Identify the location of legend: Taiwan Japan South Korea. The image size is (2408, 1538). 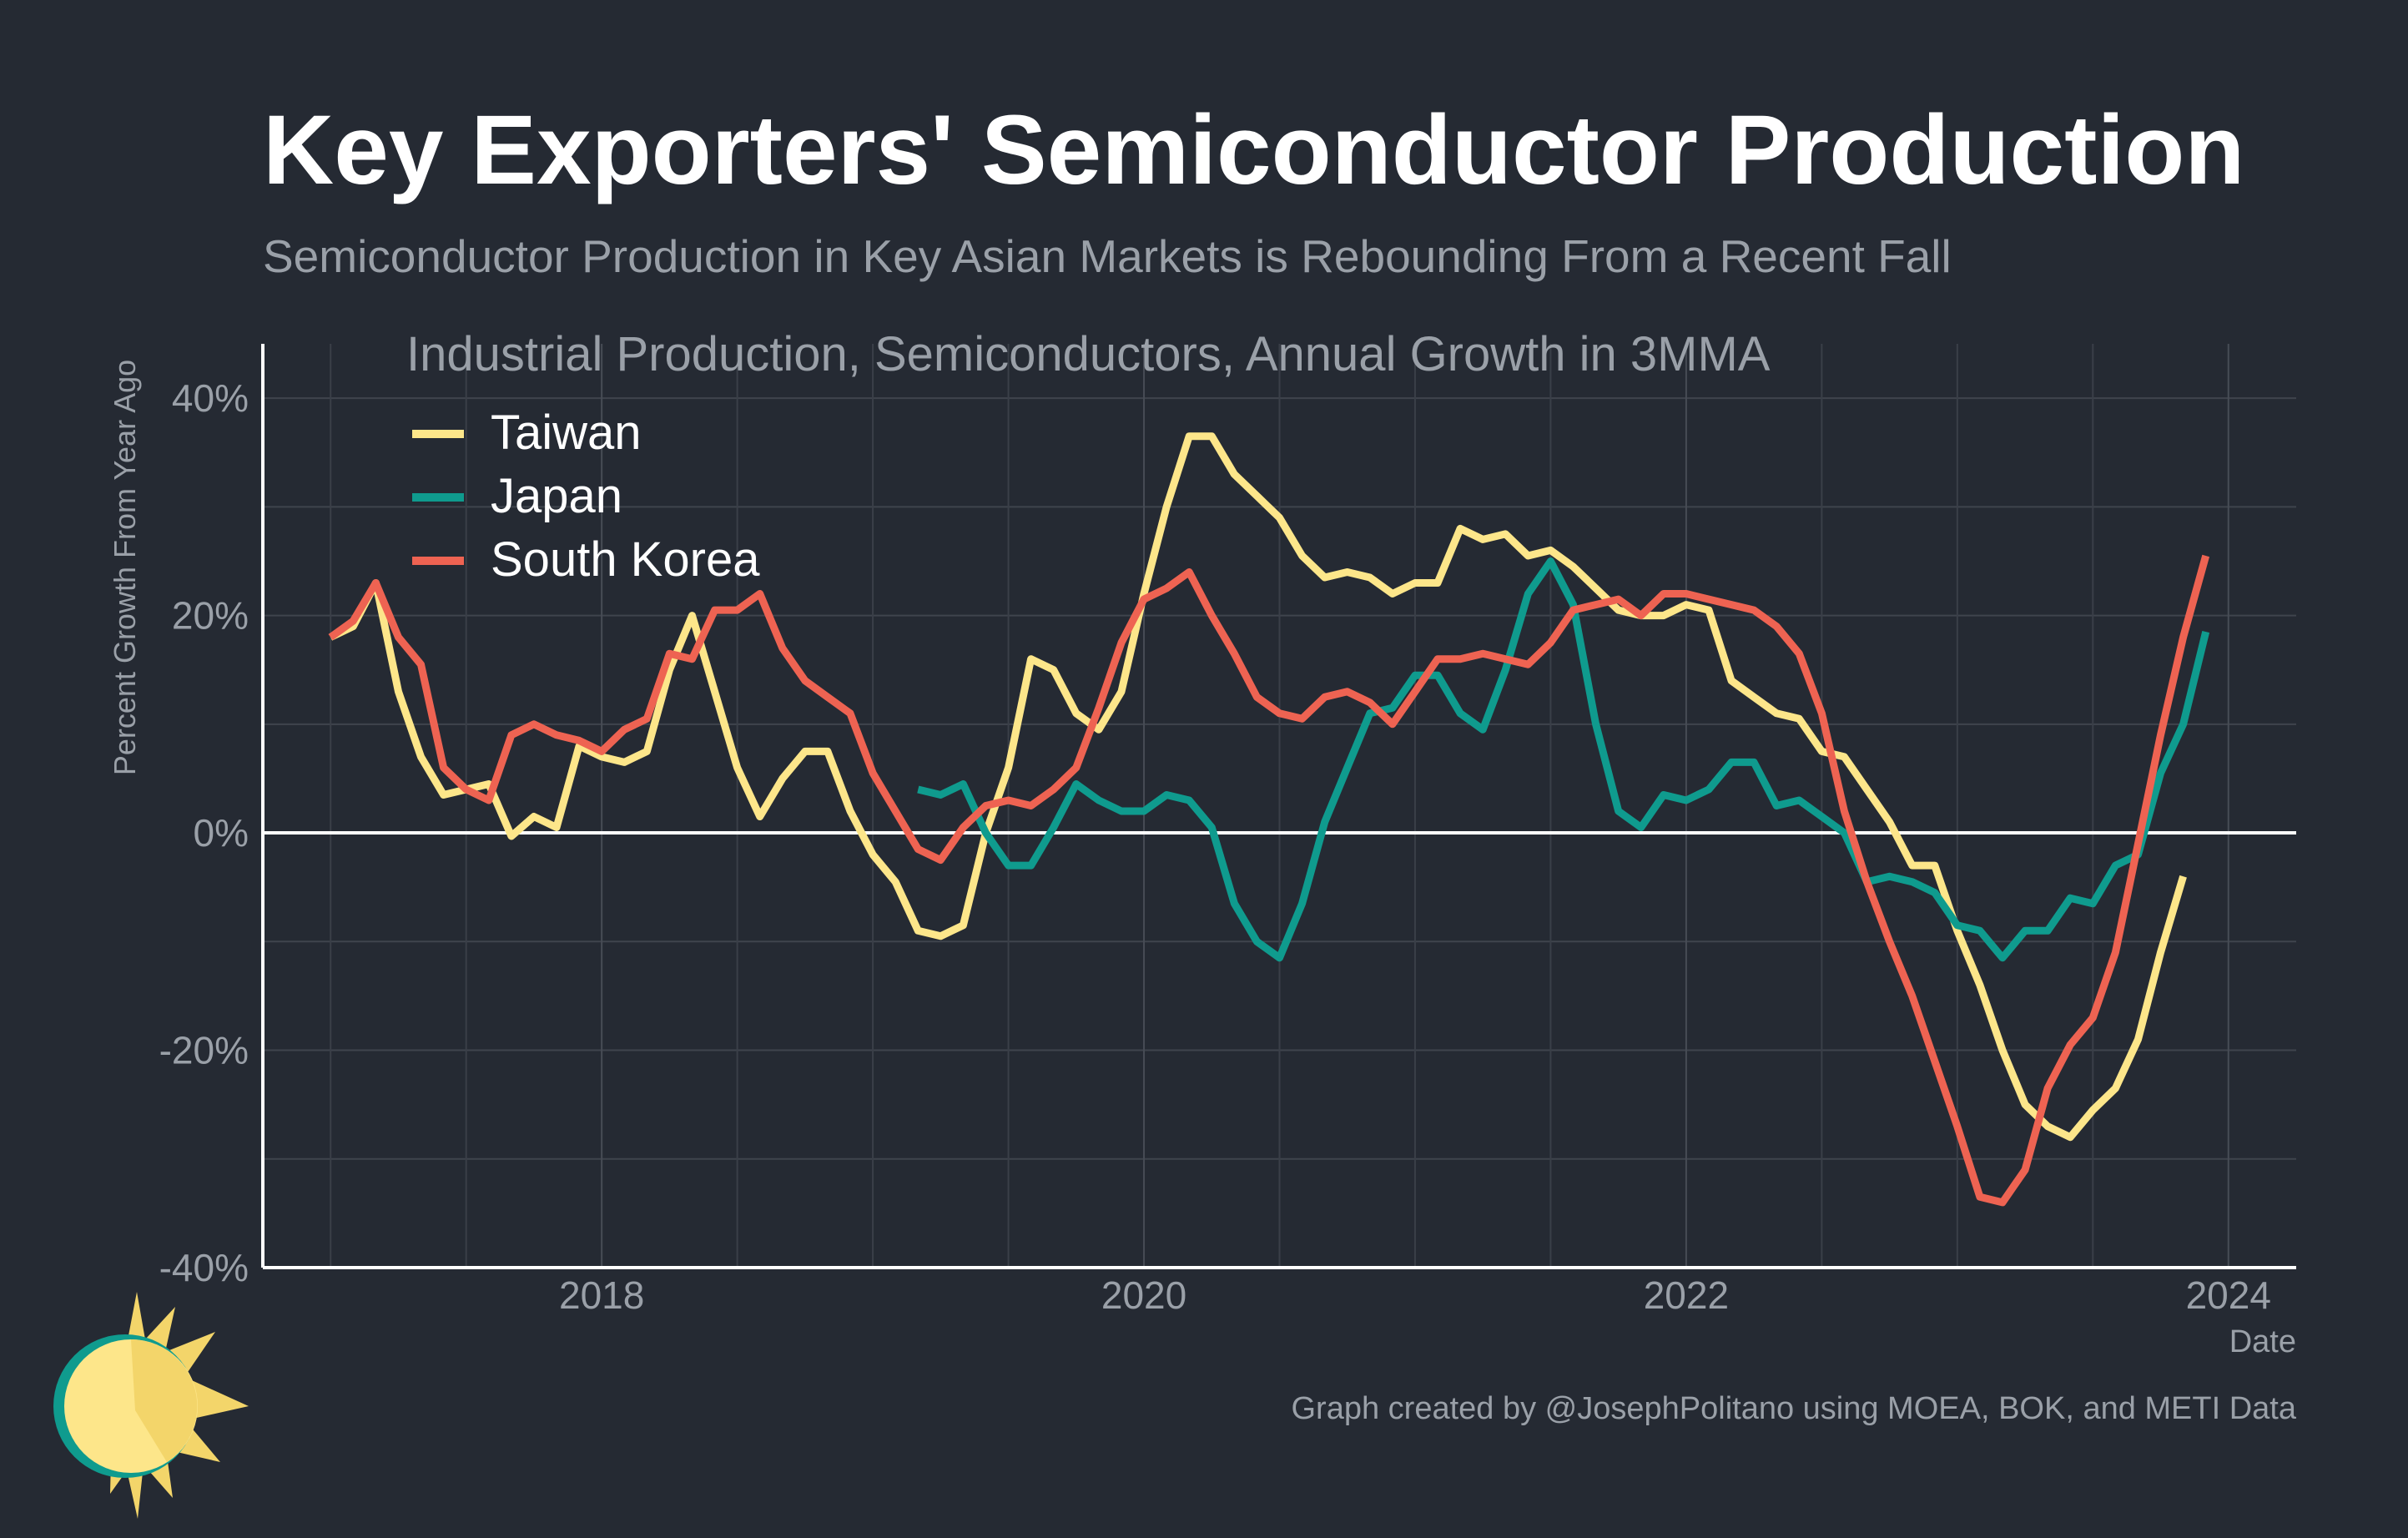
(586, 496).